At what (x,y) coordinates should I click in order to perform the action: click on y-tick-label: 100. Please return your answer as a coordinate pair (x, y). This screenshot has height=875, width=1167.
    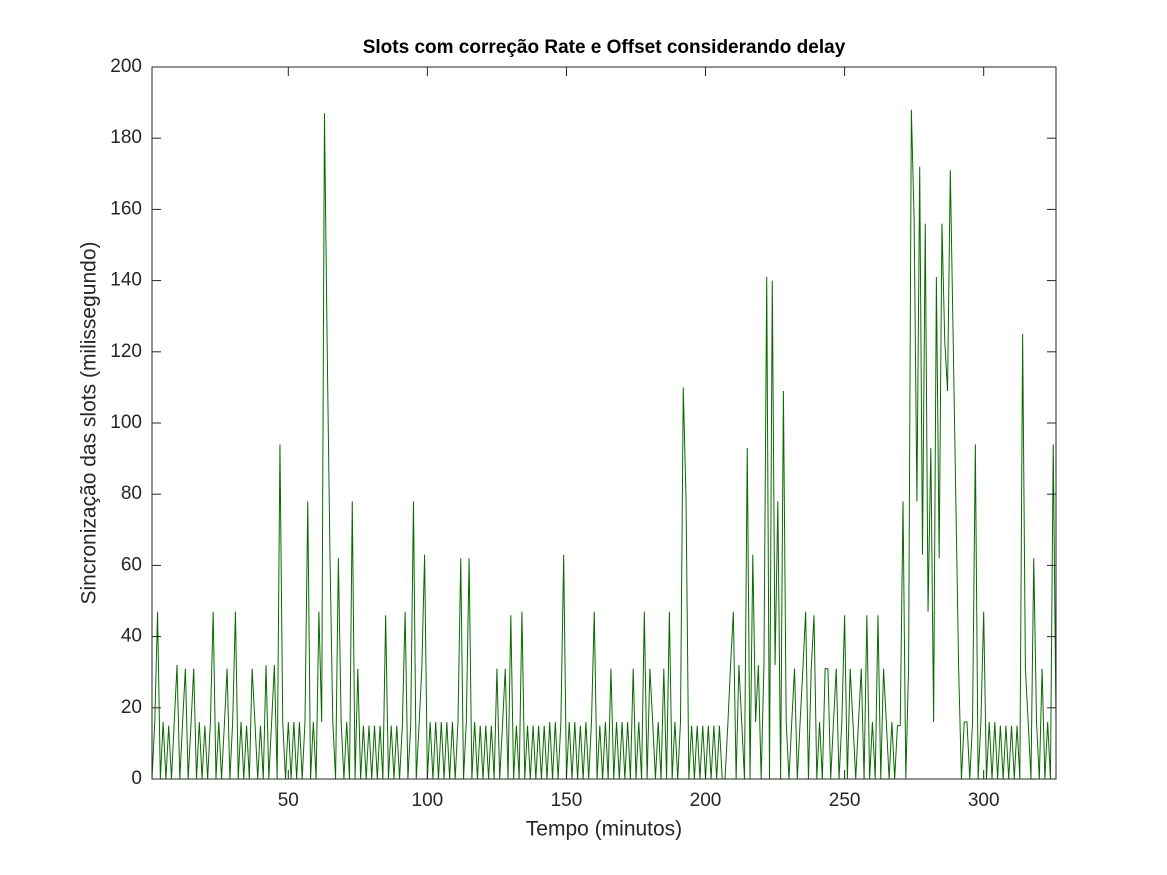
    Looking at the image, I should click on (126, 422).